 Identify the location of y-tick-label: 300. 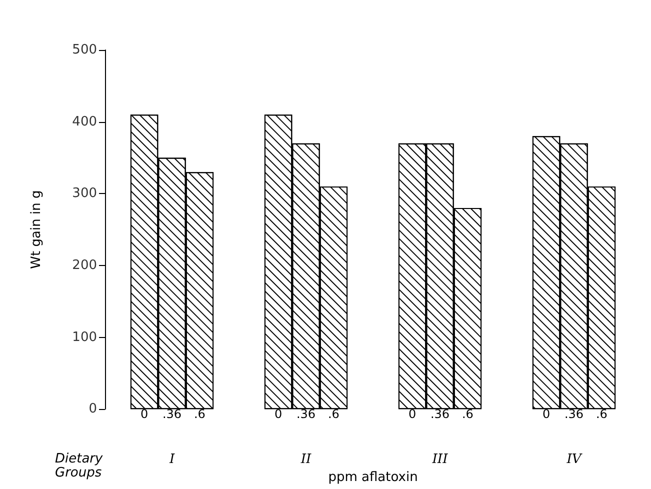
(84, 194).